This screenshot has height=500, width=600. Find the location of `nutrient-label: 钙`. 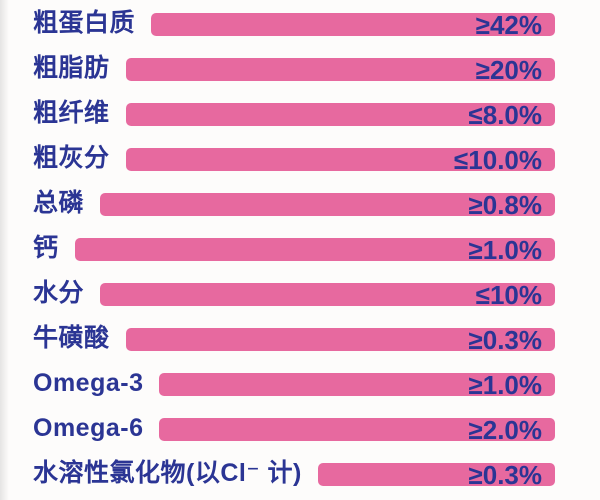

nutrient-label: 钙 is located at coordinates (46, 248).